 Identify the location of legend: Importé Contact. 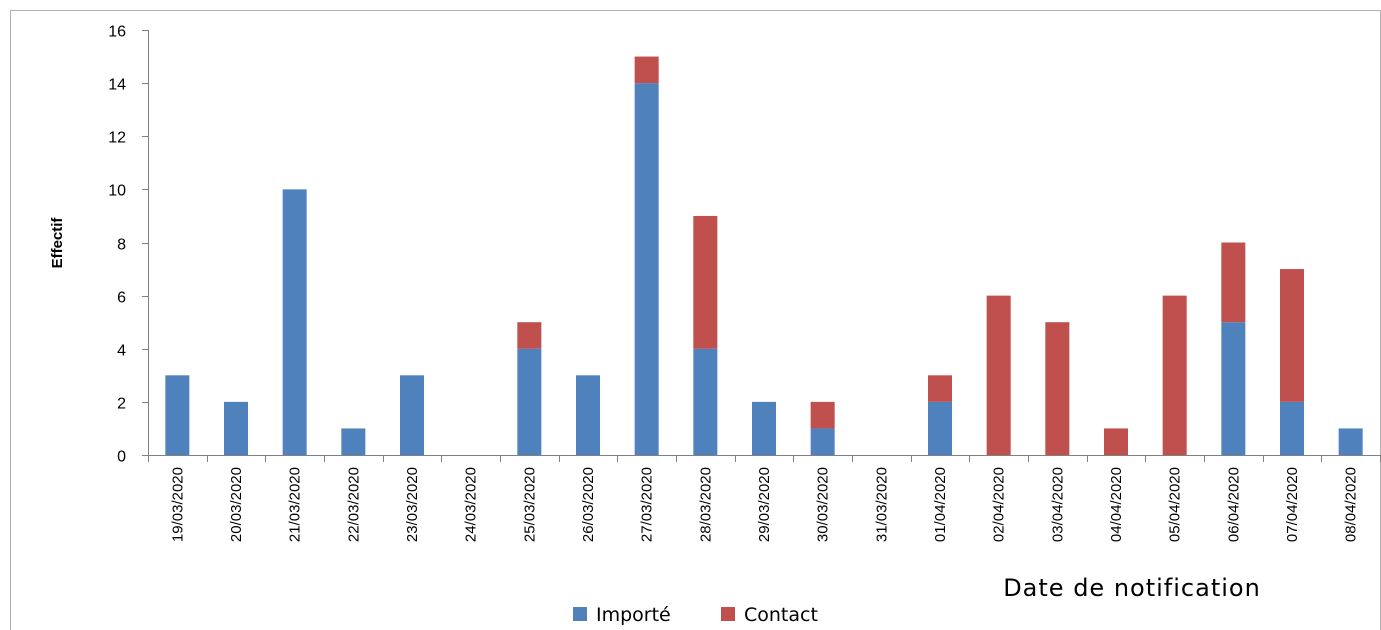
(695, 615).